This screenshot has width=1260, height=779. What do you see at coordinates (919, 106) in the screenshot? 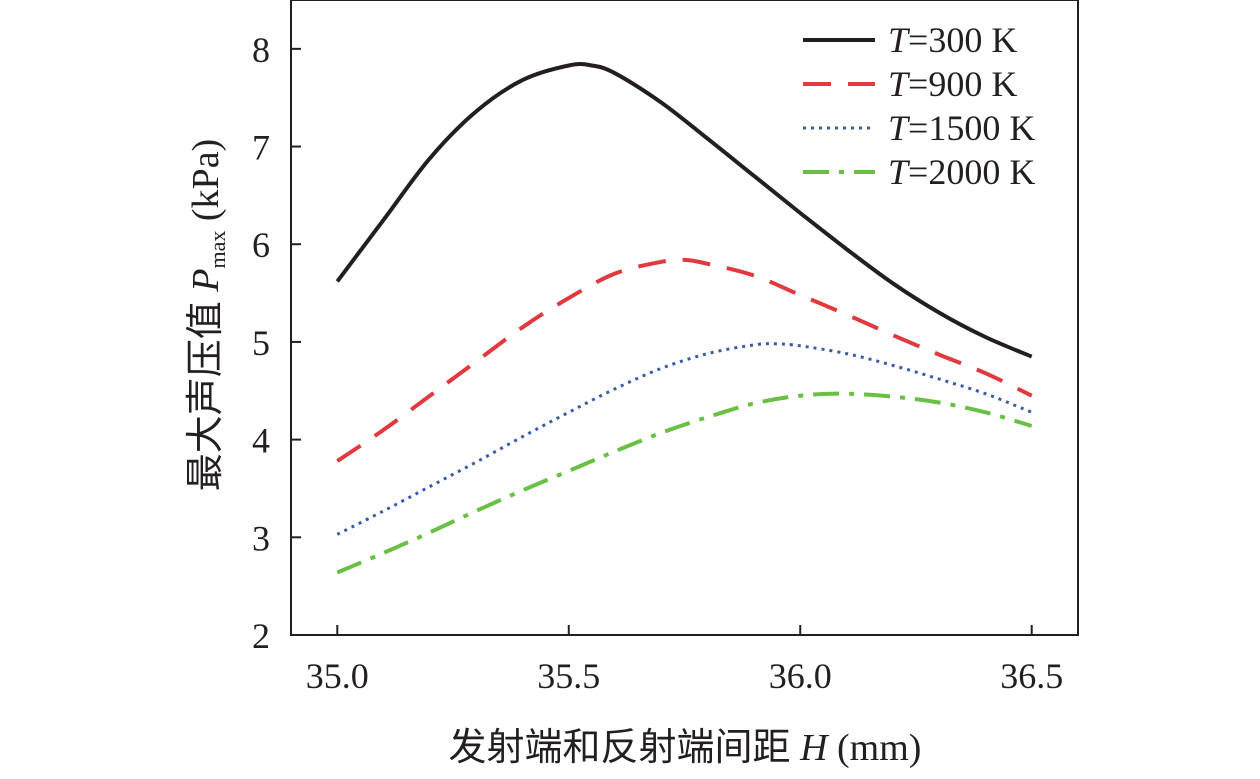
I see `legend: T=300 KT=900 KT=1500 KT=2000 K` at bounding box center [919, 106].